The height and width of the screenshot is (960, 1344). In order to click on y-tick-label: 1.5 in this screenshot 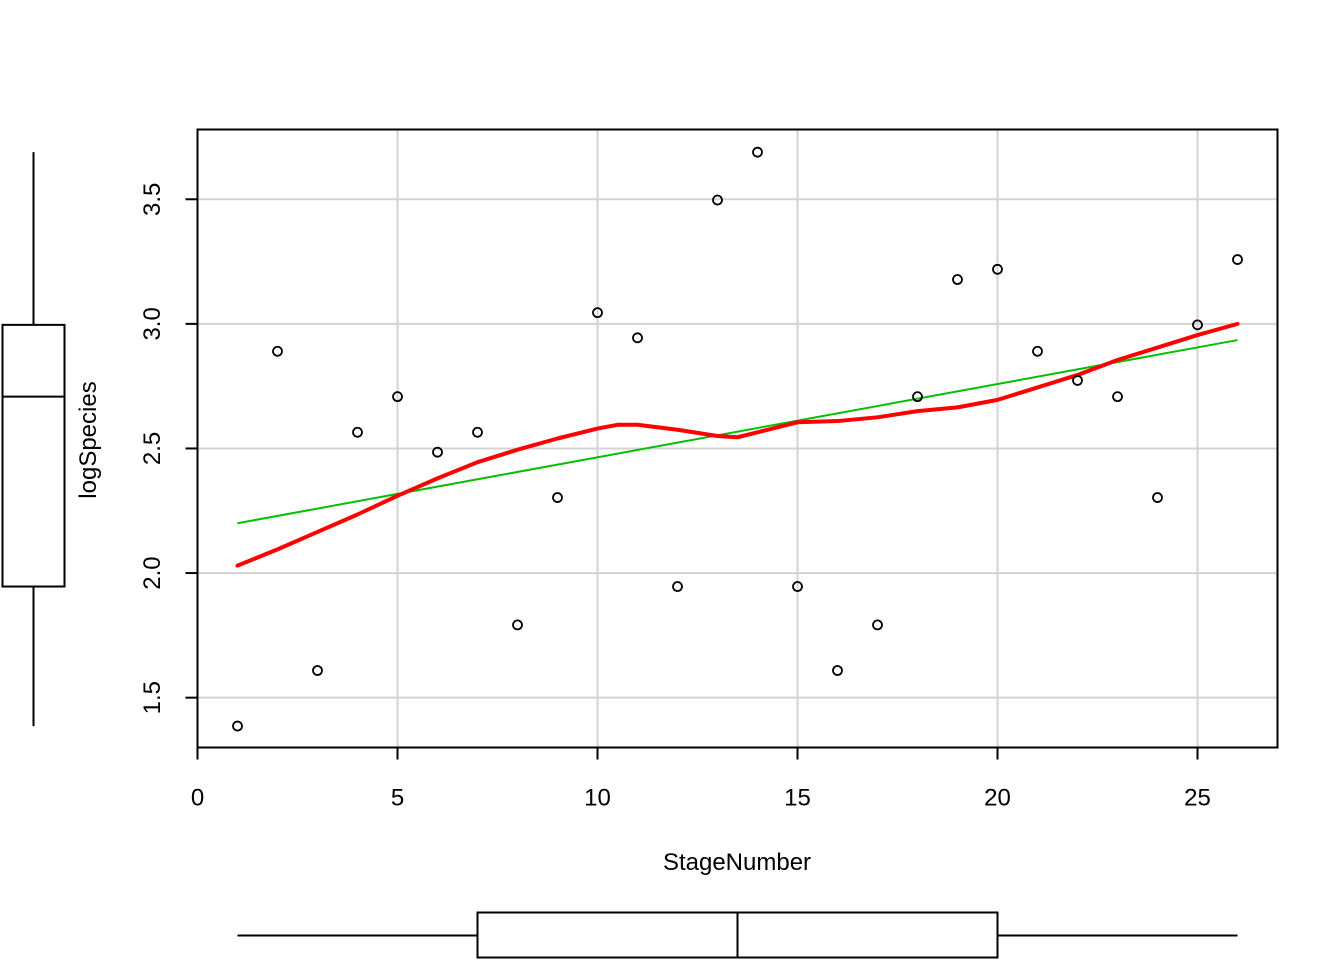, I will do `click(152, 697)`.